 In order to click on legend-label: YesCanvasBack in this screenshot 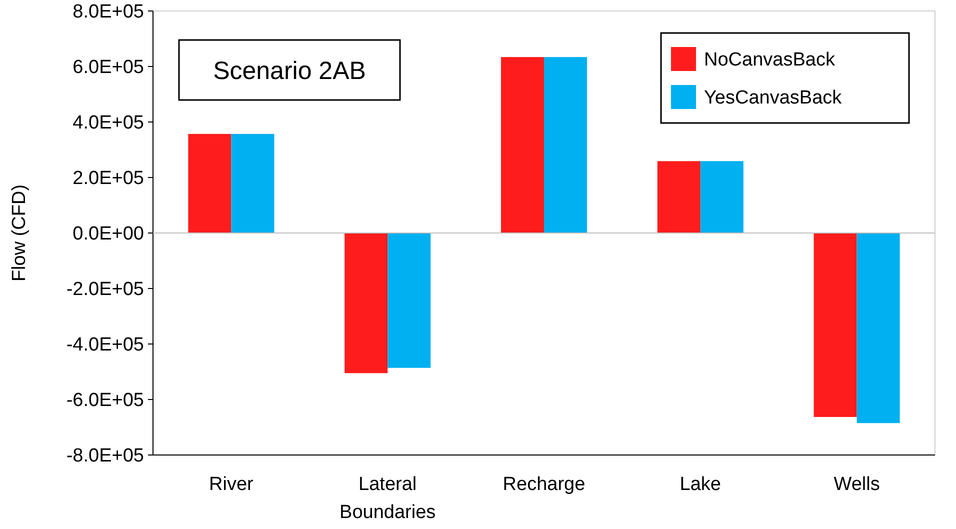, I will do `click(773, 98)`.